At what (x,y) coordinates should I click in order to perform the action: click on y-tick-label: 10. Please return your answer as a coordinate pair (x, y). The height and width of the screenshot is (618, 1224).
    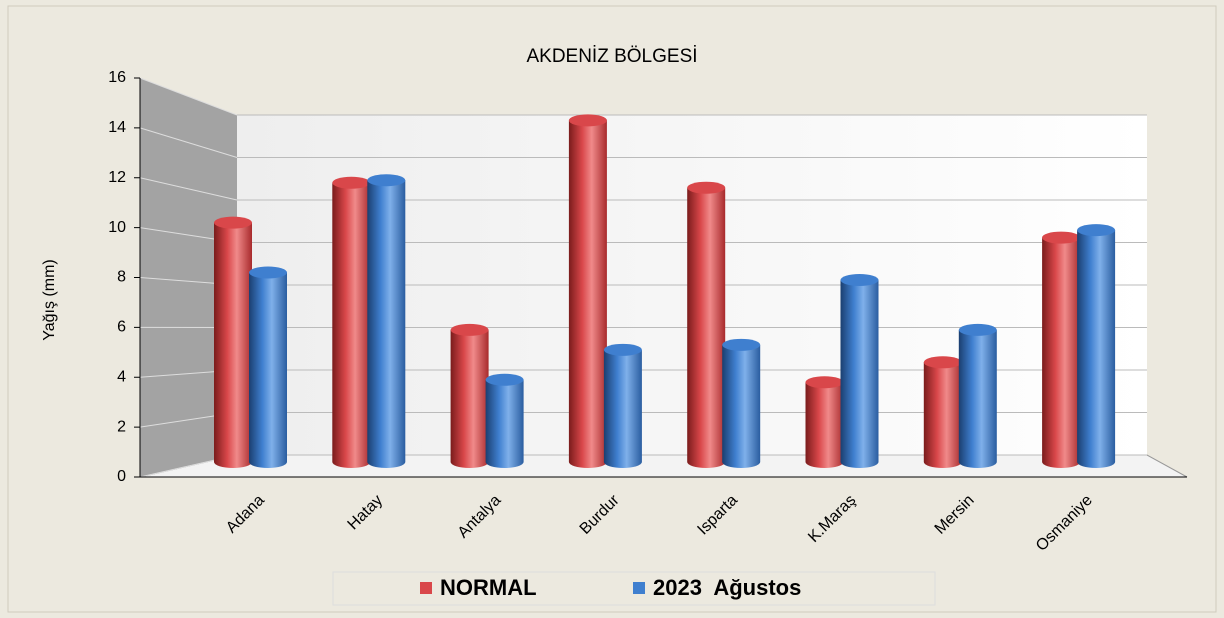
    Looking at the image, I should click on (117, 227).